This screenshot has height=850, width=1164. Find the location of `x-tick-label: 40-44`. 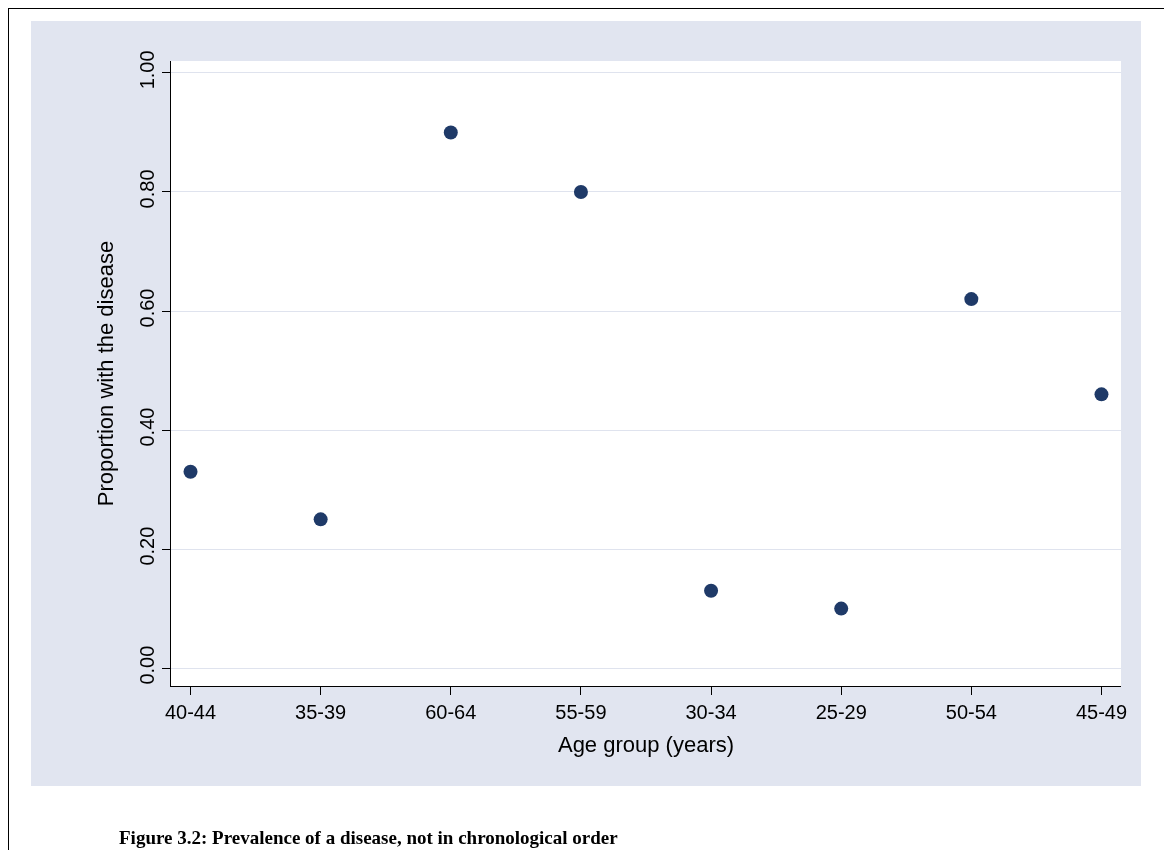

x-tick-label: 40-44 is located at coordinates (190, 712).